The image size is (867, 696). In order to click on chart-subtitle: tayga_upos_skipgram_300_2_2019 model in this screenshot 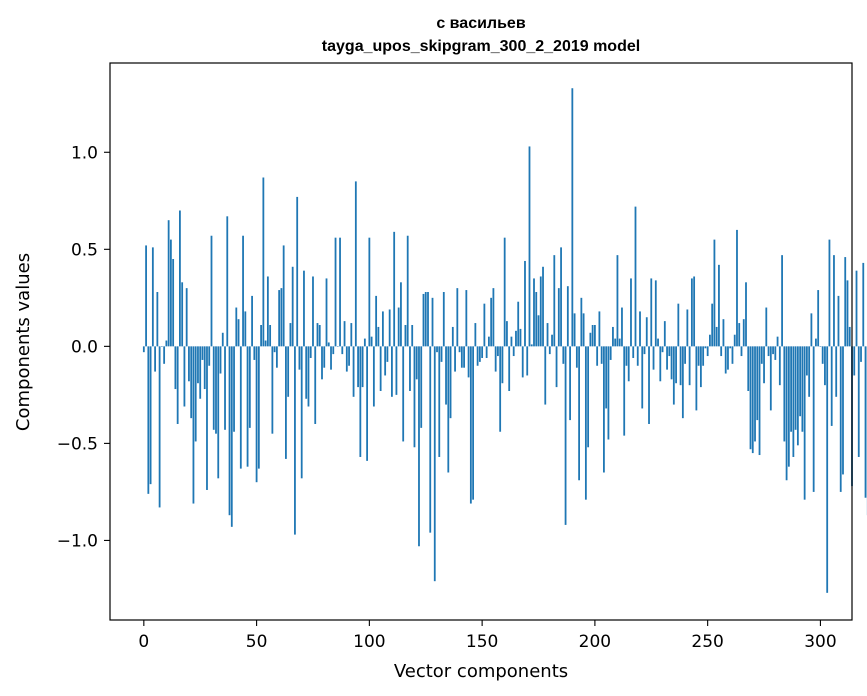, I will do `click(481, 46)`.